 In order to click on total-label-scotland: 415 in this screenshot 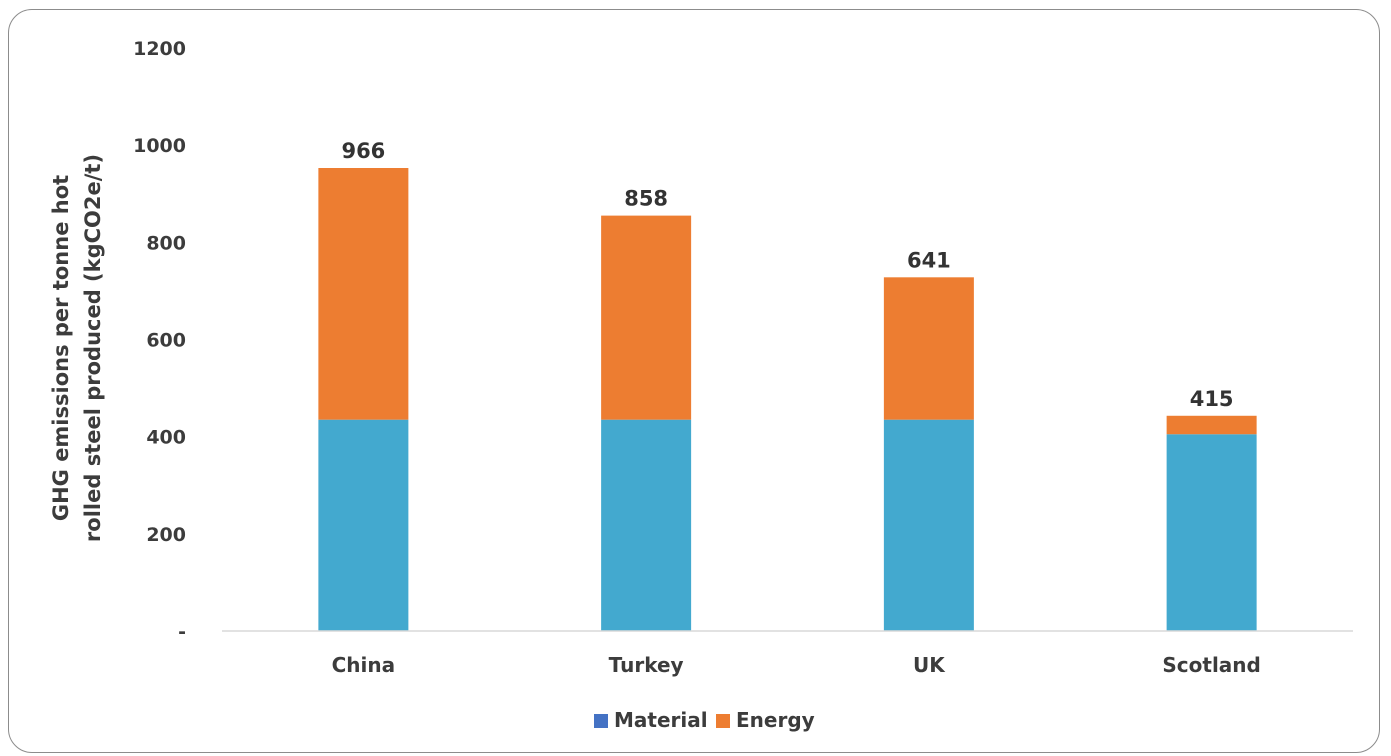, I will do `click(1212, 399)`.